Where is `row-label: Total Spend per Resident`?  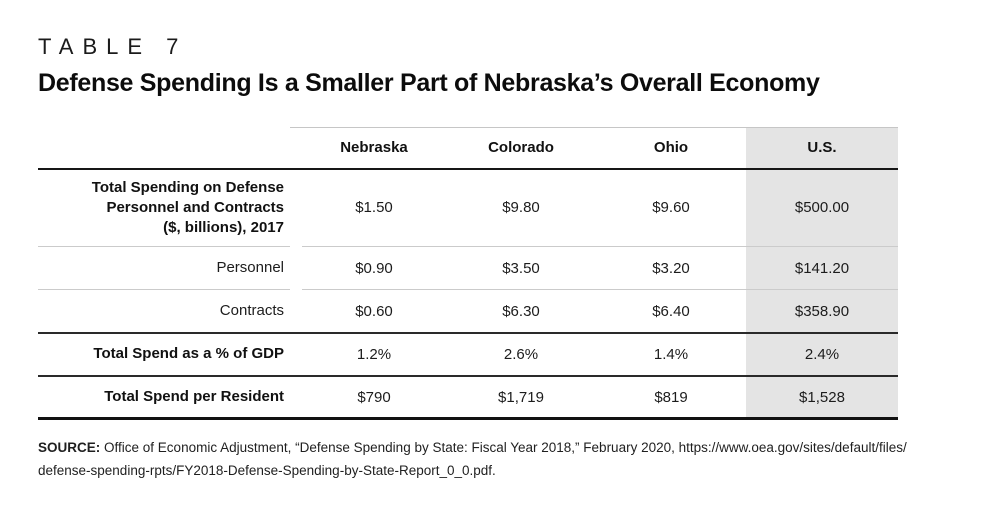
row-label: Total Spend per Resident is located at coordinates (164, 398).